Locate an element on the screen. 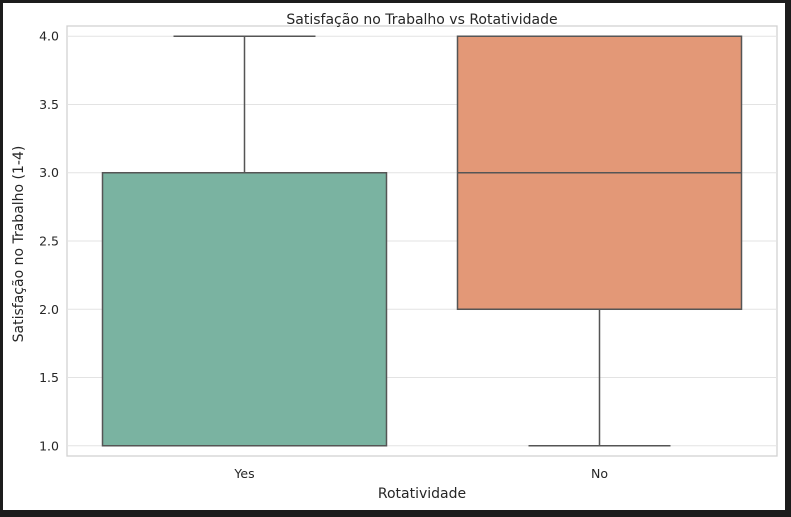  y-axis-label: Satisfação no Trabalho (1-4) is located at coordinates (19, 244).